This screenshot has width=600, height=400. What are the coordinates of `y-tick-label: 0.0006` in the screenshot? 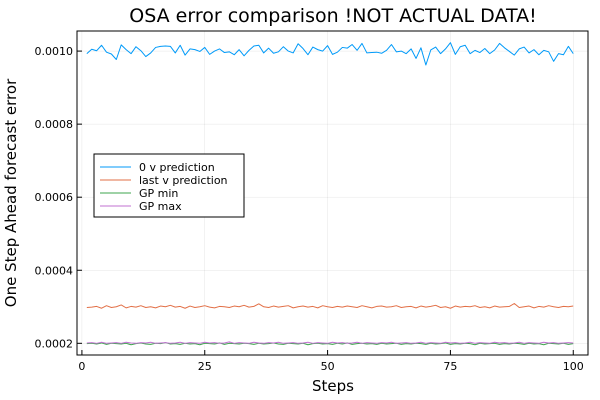 It's located at (54, 197).